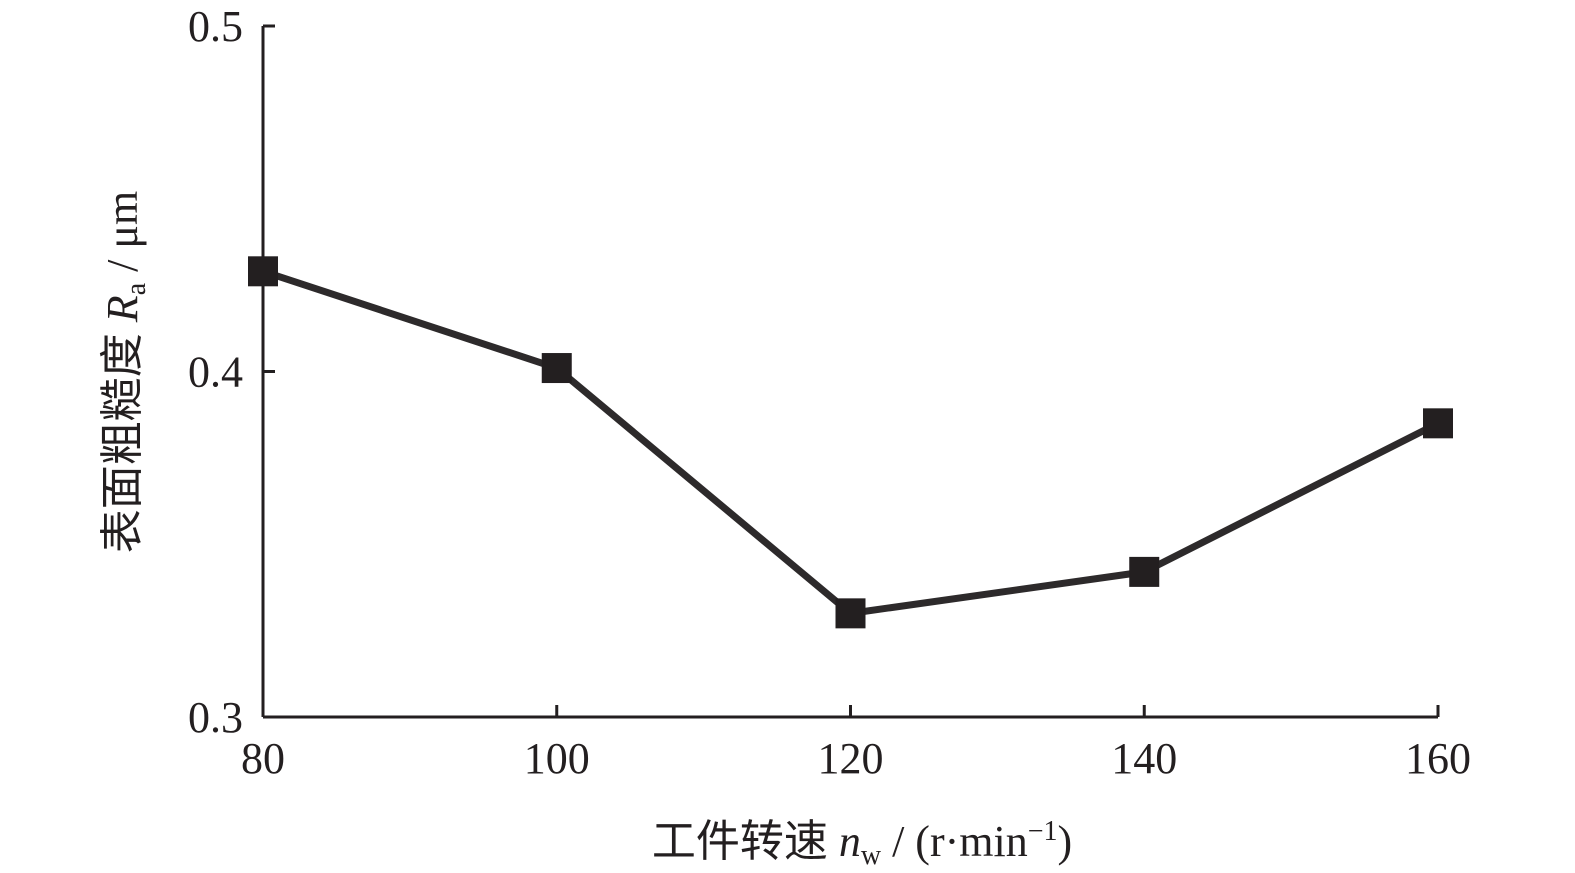 Image resolution: width=1575 pixels, height=873 pixels. Describe the element at coordinates (263, 758) in the screenshot. I see `x-tick-label: 80` at that location.